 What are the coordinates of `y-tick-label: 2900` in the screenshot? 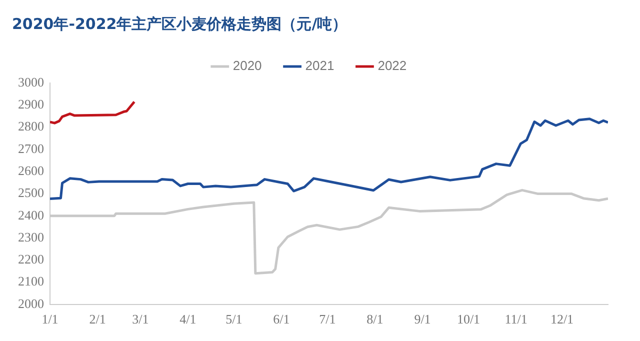 It's located at (31, 104).